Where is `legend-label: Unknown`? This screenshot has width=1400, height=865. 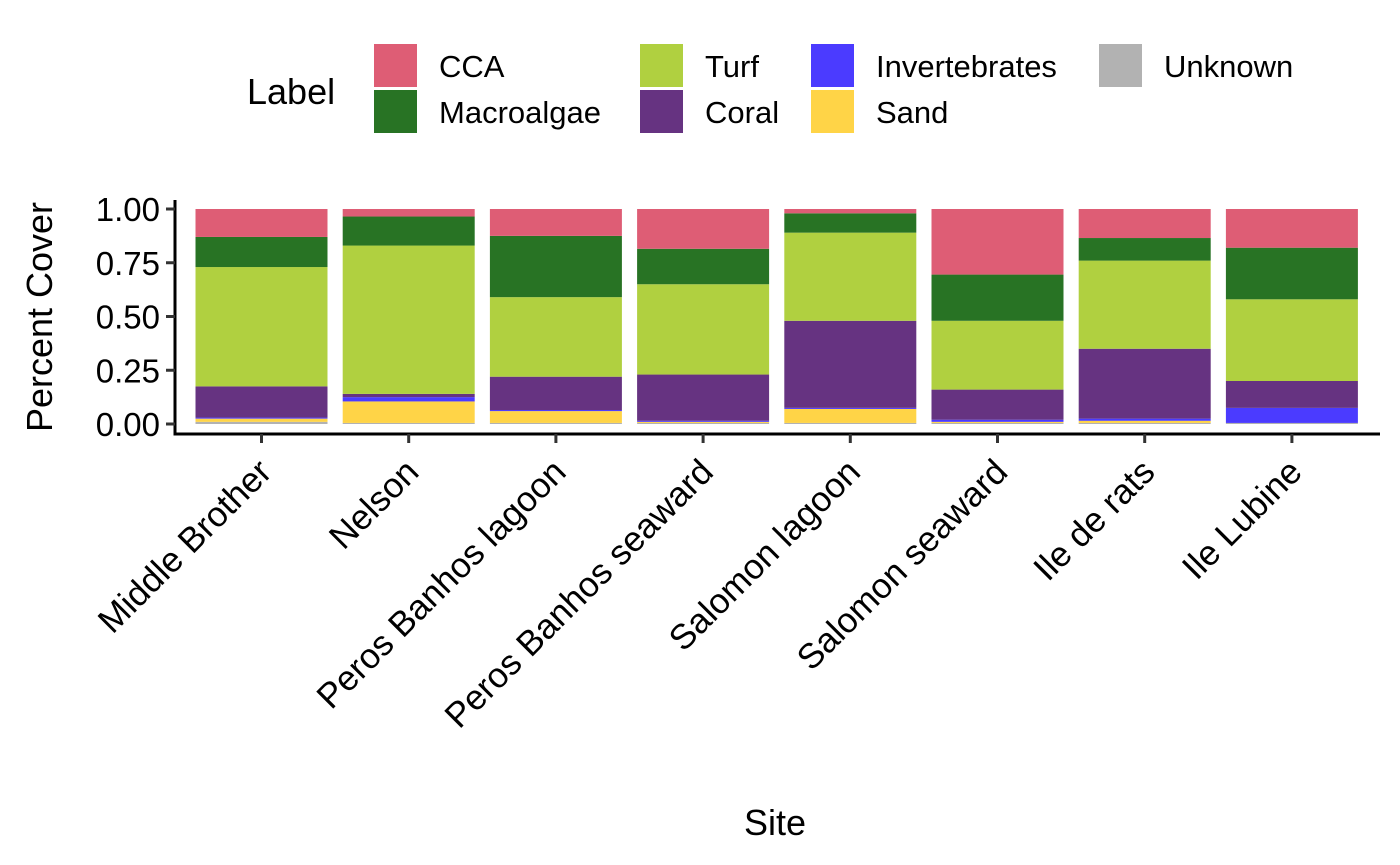 legend-label: Unknown is located at coordinates (1228, 66).